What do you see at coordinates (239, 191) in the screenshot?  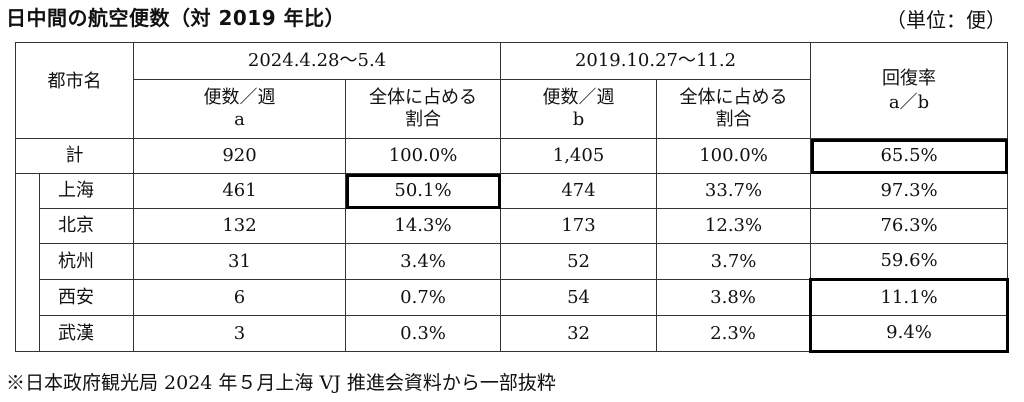 I see `row-flights-a: 461` at bounding box center [239, 191].